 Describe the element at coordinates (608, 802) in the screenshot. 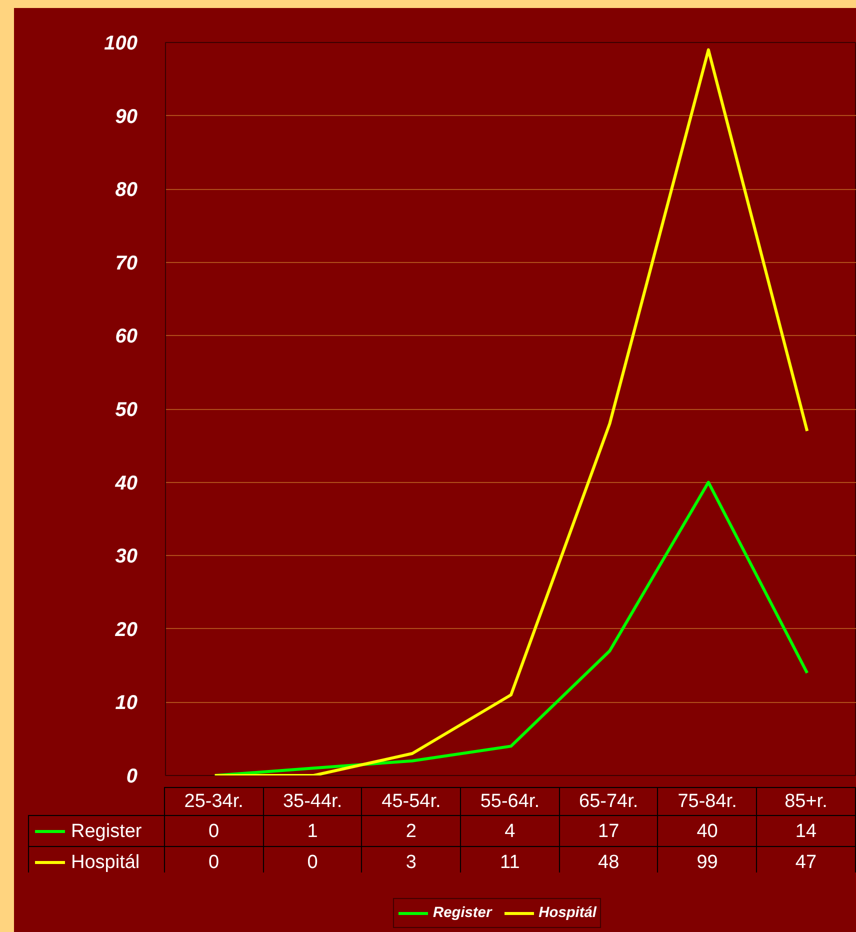

I see `x-tick-label: 65-74r.` at that location.